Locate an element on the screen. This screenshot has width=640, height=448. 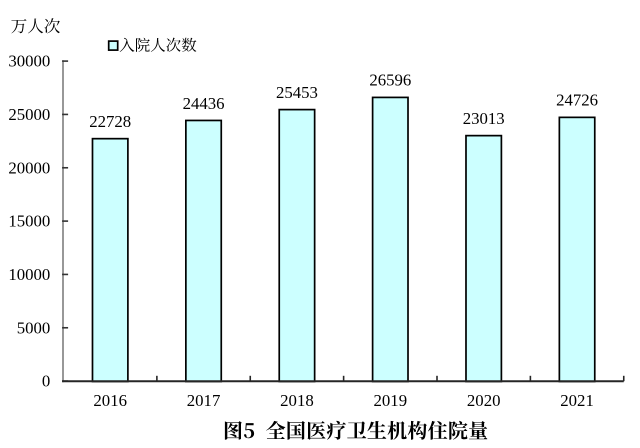
svg-text: 0 is located at coordinates (46, 381).